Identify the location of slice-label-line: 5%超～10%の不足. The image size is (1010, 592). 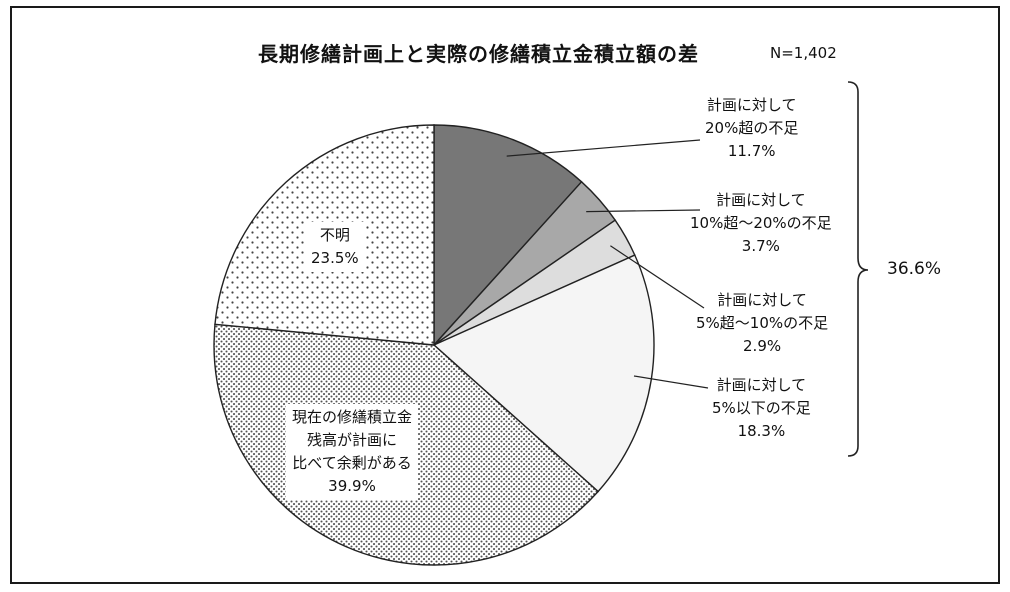
(762, 323).